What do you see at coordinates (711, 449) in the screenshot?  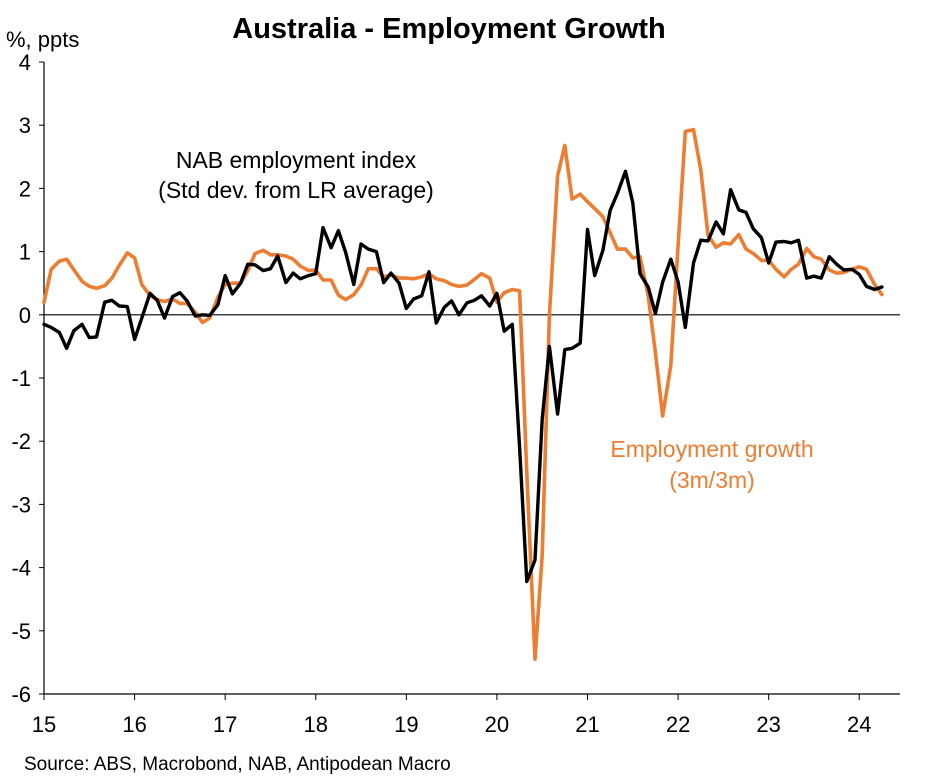 I see `employment-growth-annotation-line-1: Employment growth` at bounding box center [711, 449].